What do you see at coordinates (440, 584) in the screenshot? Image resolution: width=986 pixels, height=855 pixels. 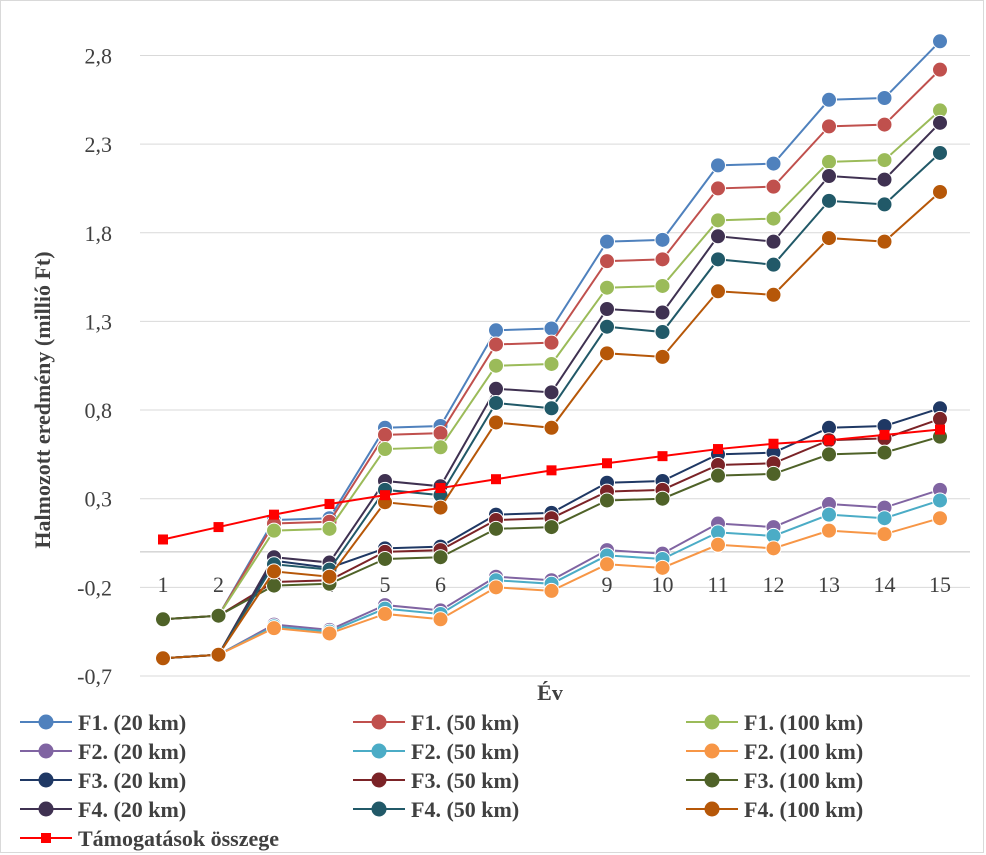 I see `x-tick-label: 6` at bounding box center [440, 584].